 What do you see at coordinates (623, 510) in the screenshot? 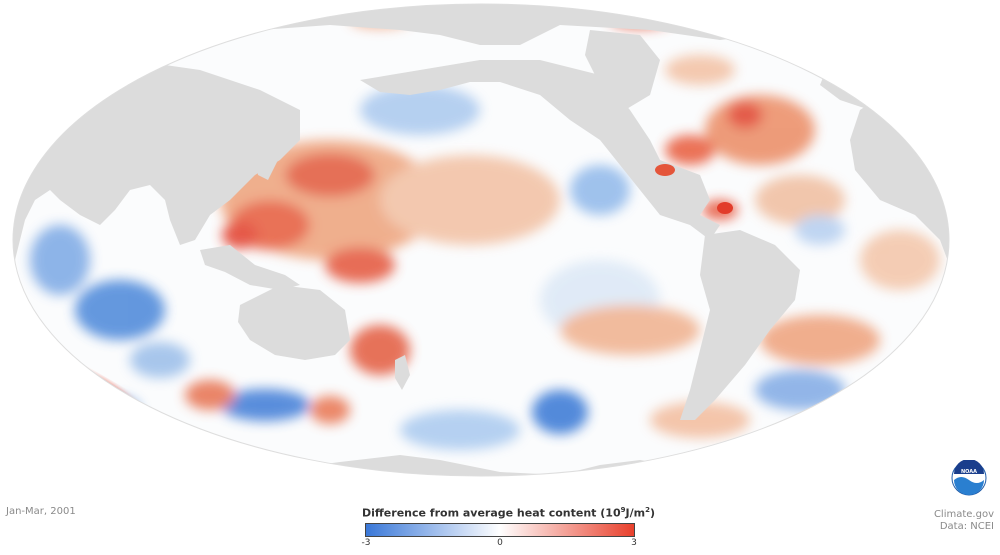
I see `legend-title-exponent: 9` at bounding box center [623, 510].